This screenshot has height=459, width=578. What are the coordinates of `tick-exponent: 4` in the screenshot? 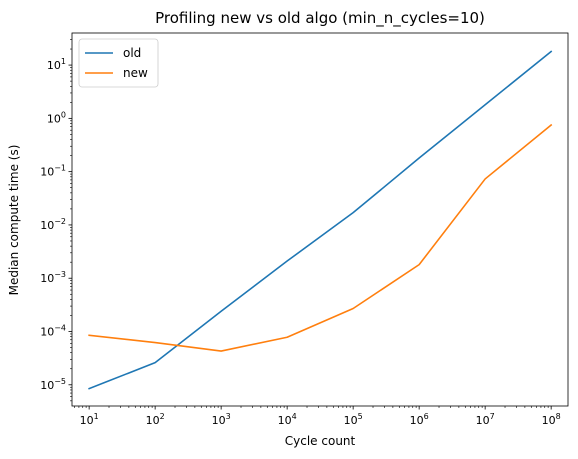 It's located at (294, 416).